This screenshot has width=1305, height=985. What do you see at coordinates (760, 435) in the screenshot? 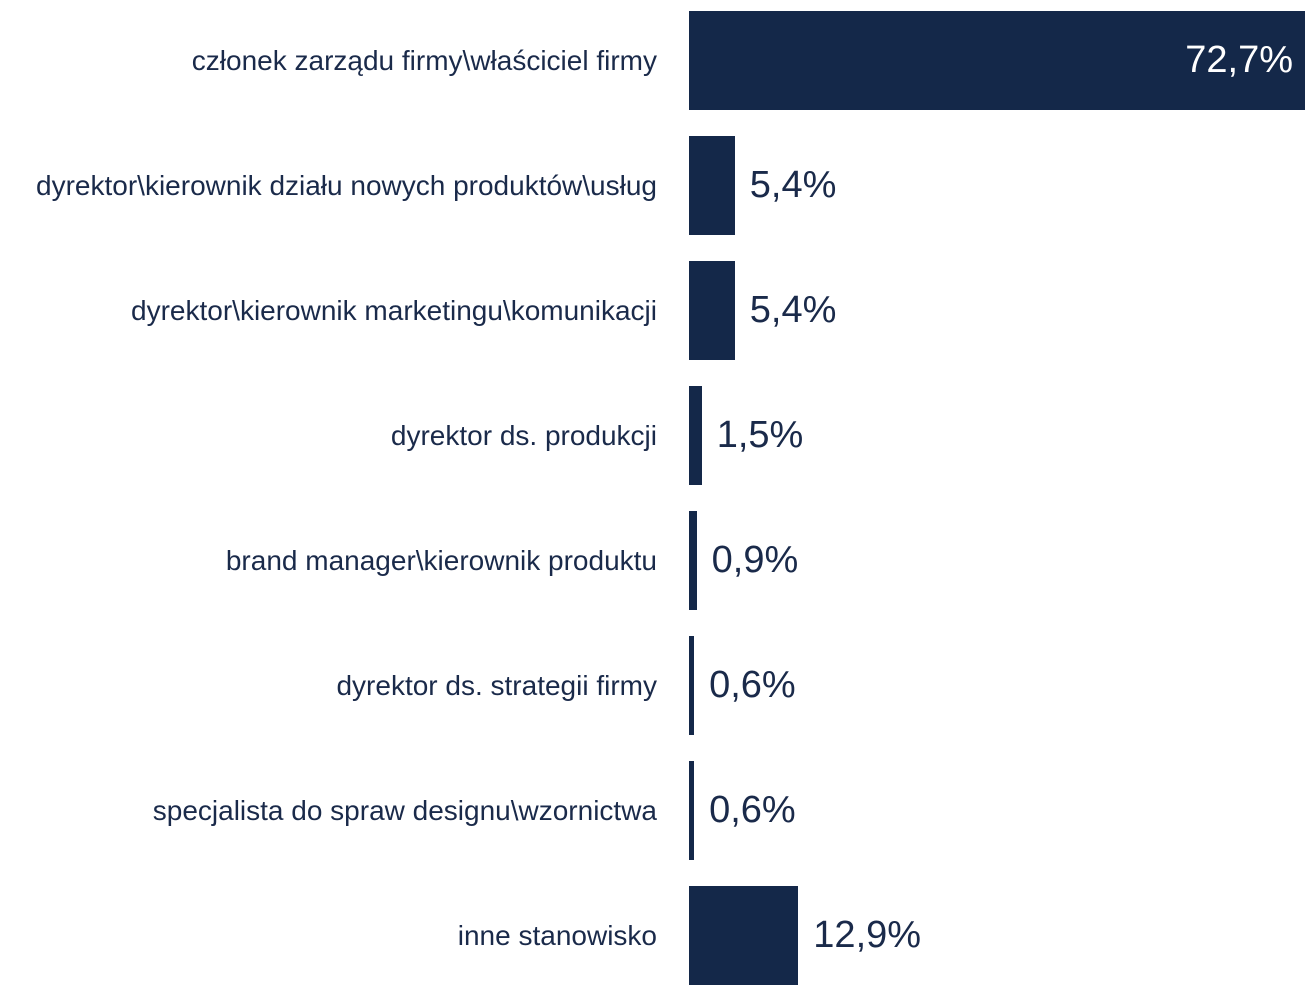
I see `value-label: 1,5%` at bounding box center [760, 435].